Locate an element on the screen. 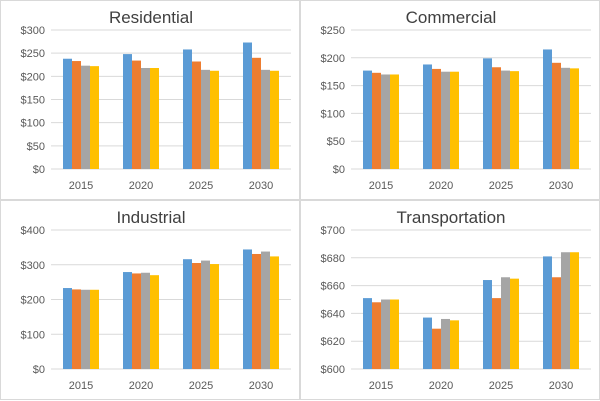 Image resolution: width=600 pixels, height=401 pixels. chart-title: Commercial is located at coordinates (451, 17).